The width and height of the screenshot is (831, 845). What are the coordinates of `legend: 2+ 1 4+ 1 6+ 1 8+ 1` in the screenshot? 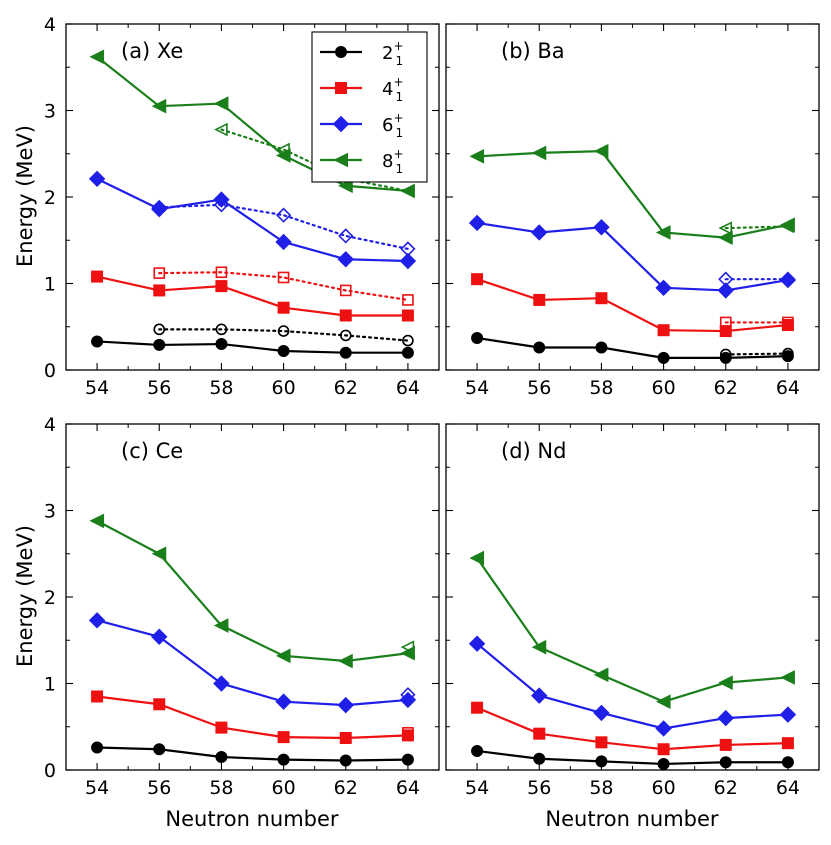 It's located at (369, 107).